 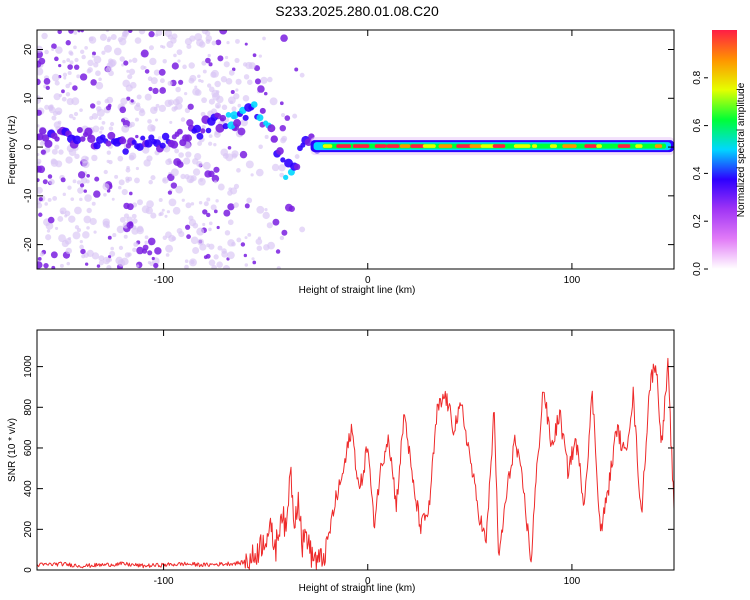 What do you see at coordinates (357, 290) in the screenshot?
I see `top-x-axis-label: Height of straight line (km)` at bounding box center [357, 290].